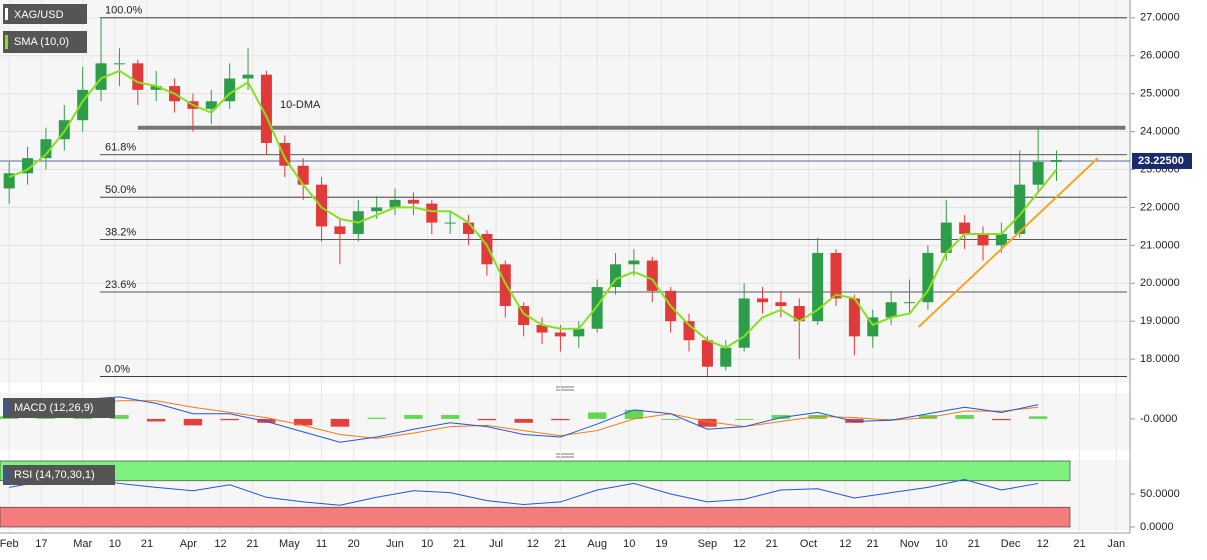 The height and width of the screenshot is (560, 1207). I want to click on y-tick-label: 25.0000, so click(1160, 94).